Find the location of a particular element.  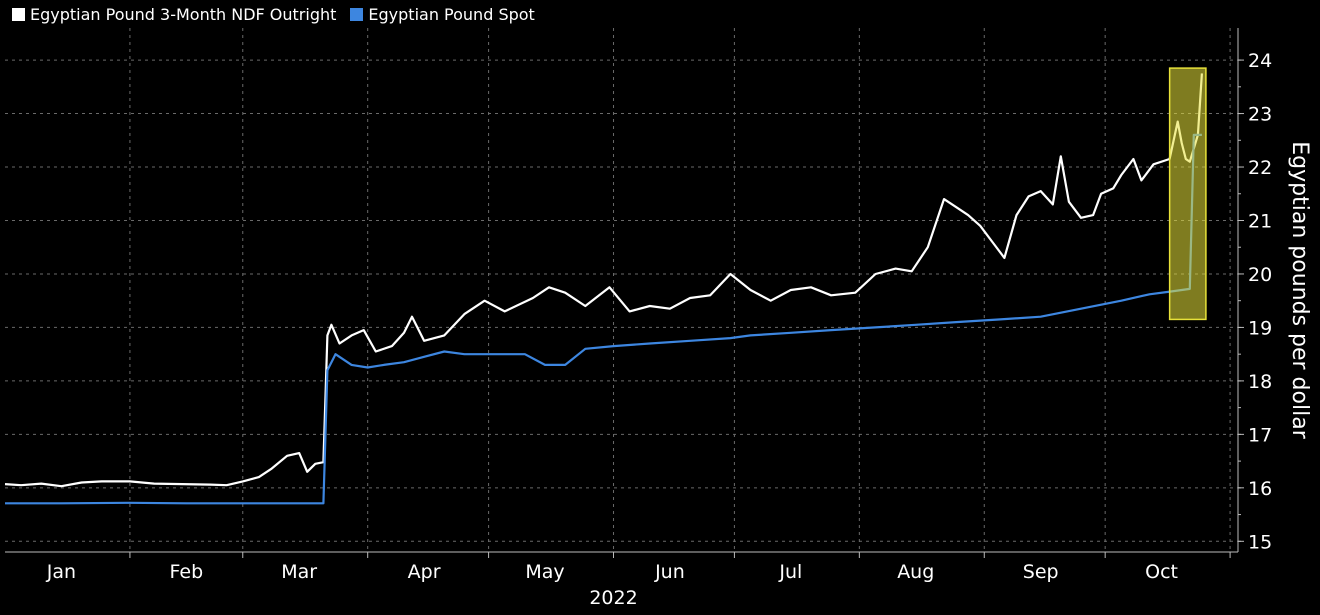

y-axis-title: Egyptian pounds per dollar is located at coordinates (1299, 290).